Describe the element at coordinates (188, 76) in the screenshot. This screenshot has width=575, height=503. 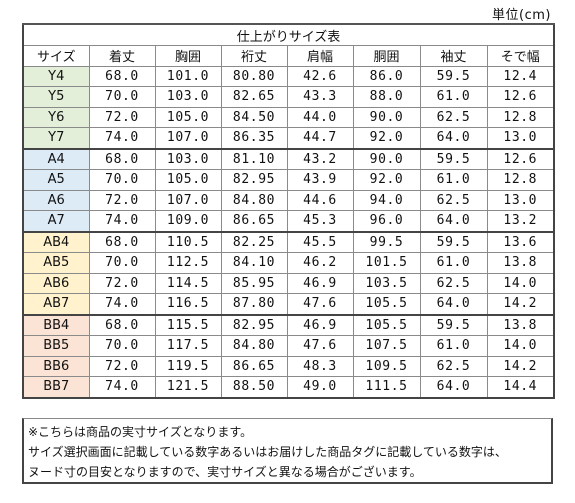
I see `value-cell: 101.0` at that location.